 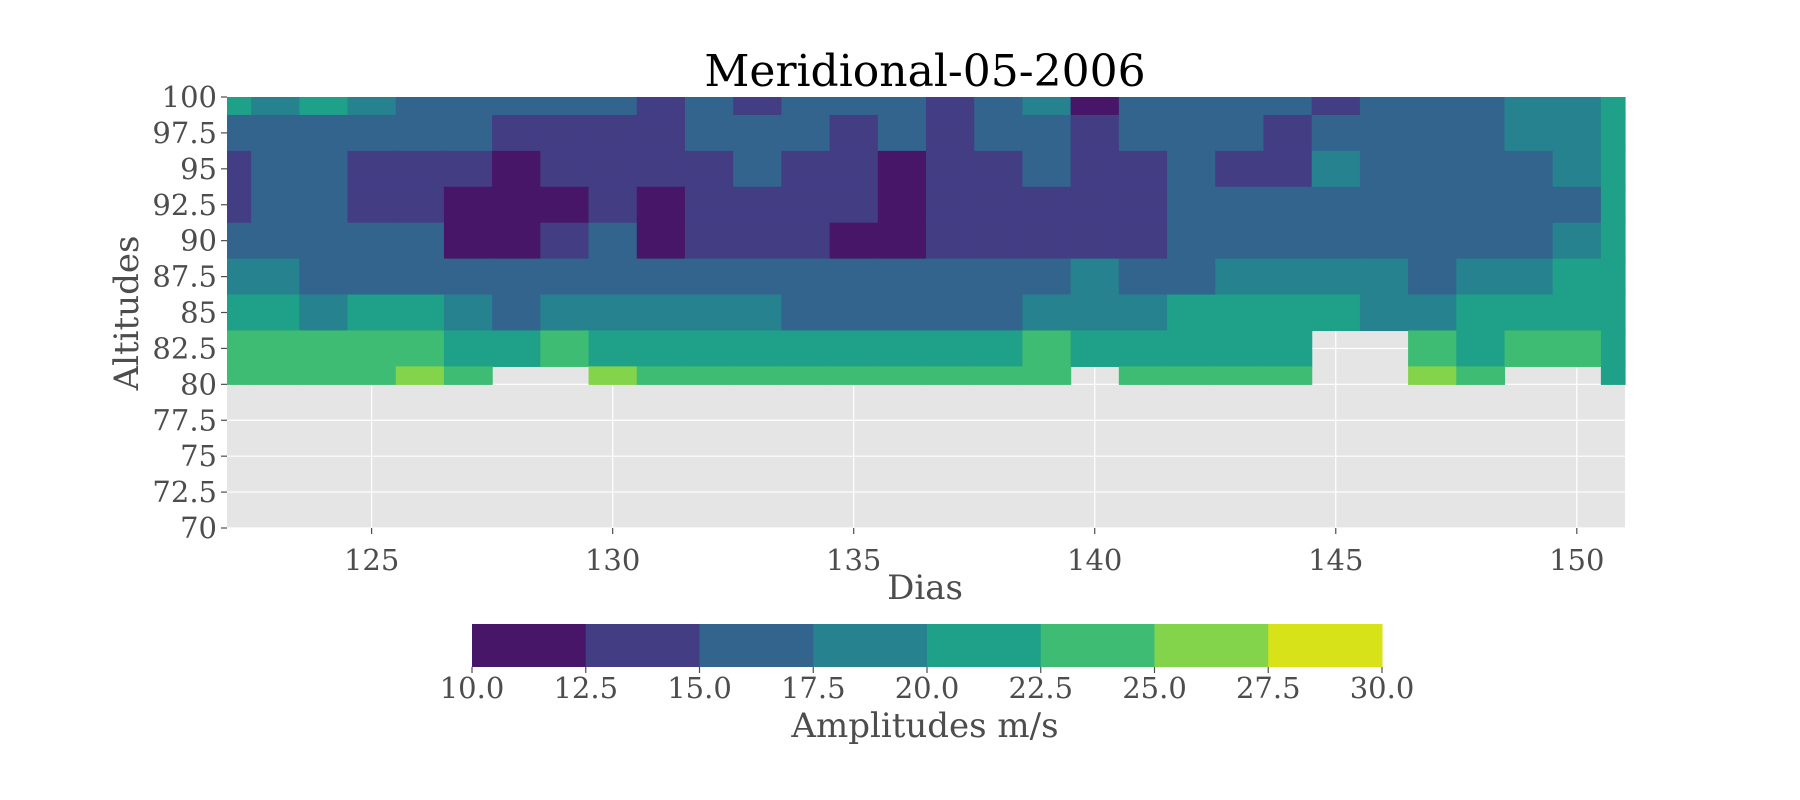 I want to click on colorbar-segments, so click(x=927, y=645).